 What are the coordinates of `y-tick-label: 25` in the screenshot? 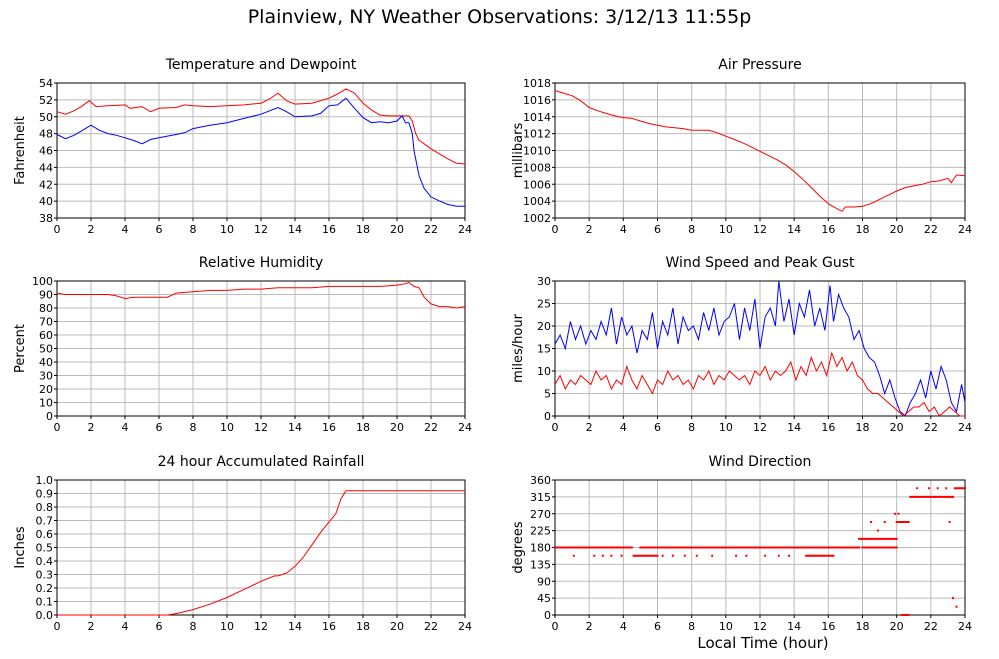 It's located at (544, 304).